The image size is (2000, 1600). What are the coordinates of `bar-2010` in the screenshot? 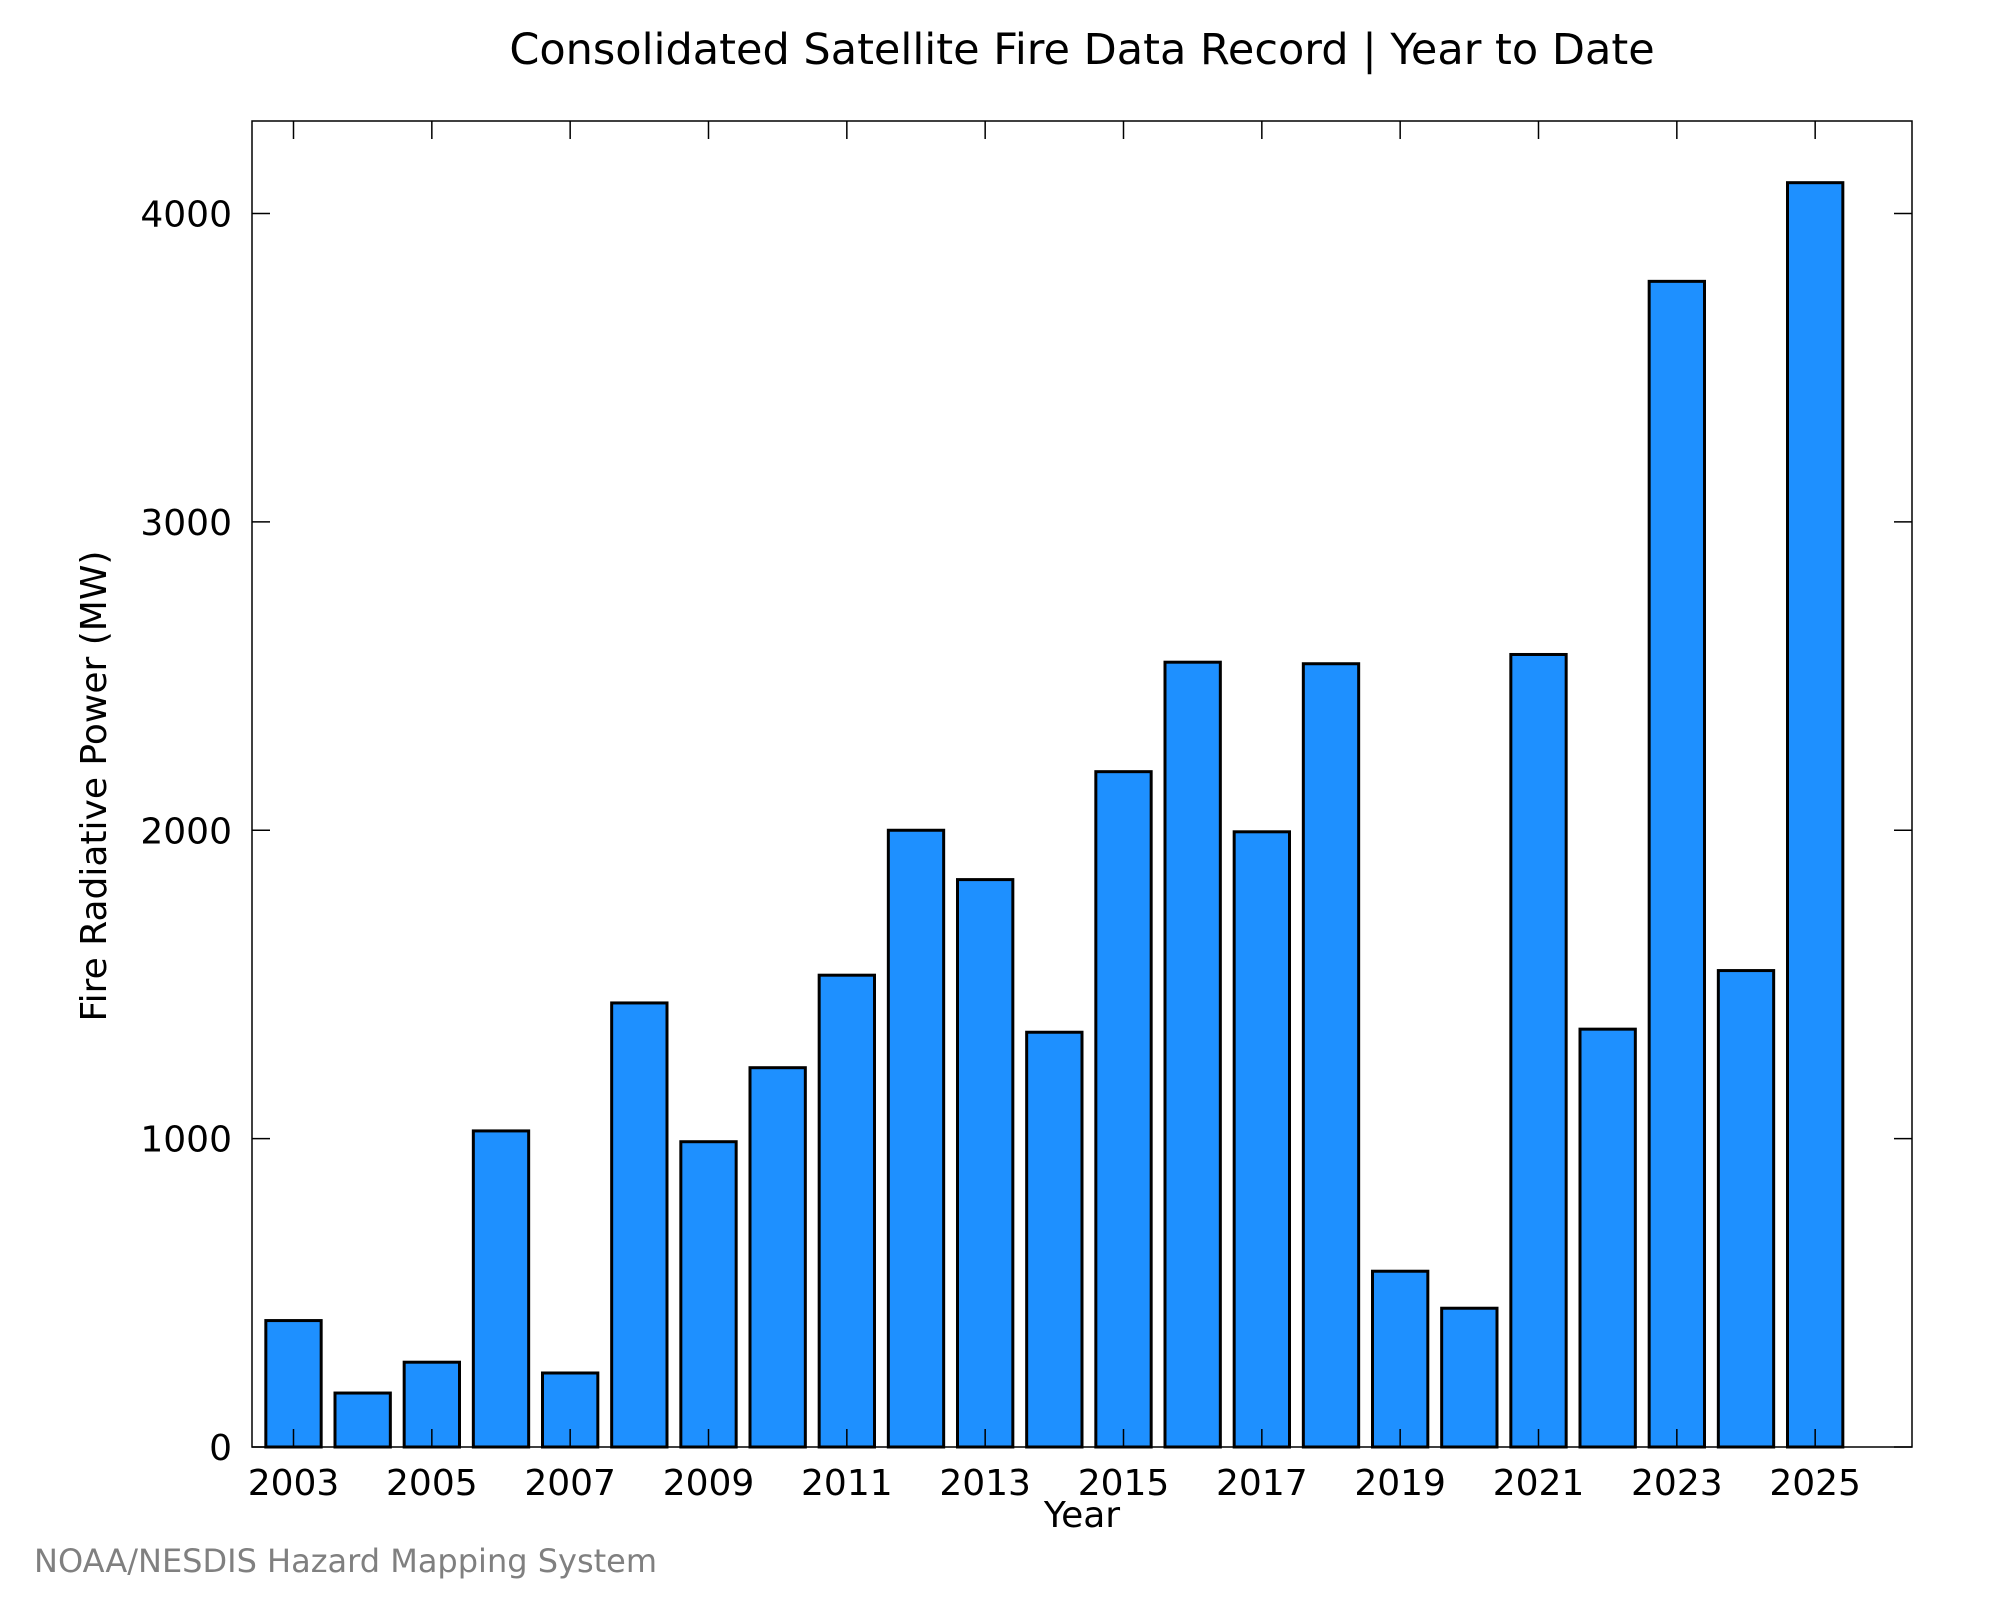 It's located at (777, 1257).